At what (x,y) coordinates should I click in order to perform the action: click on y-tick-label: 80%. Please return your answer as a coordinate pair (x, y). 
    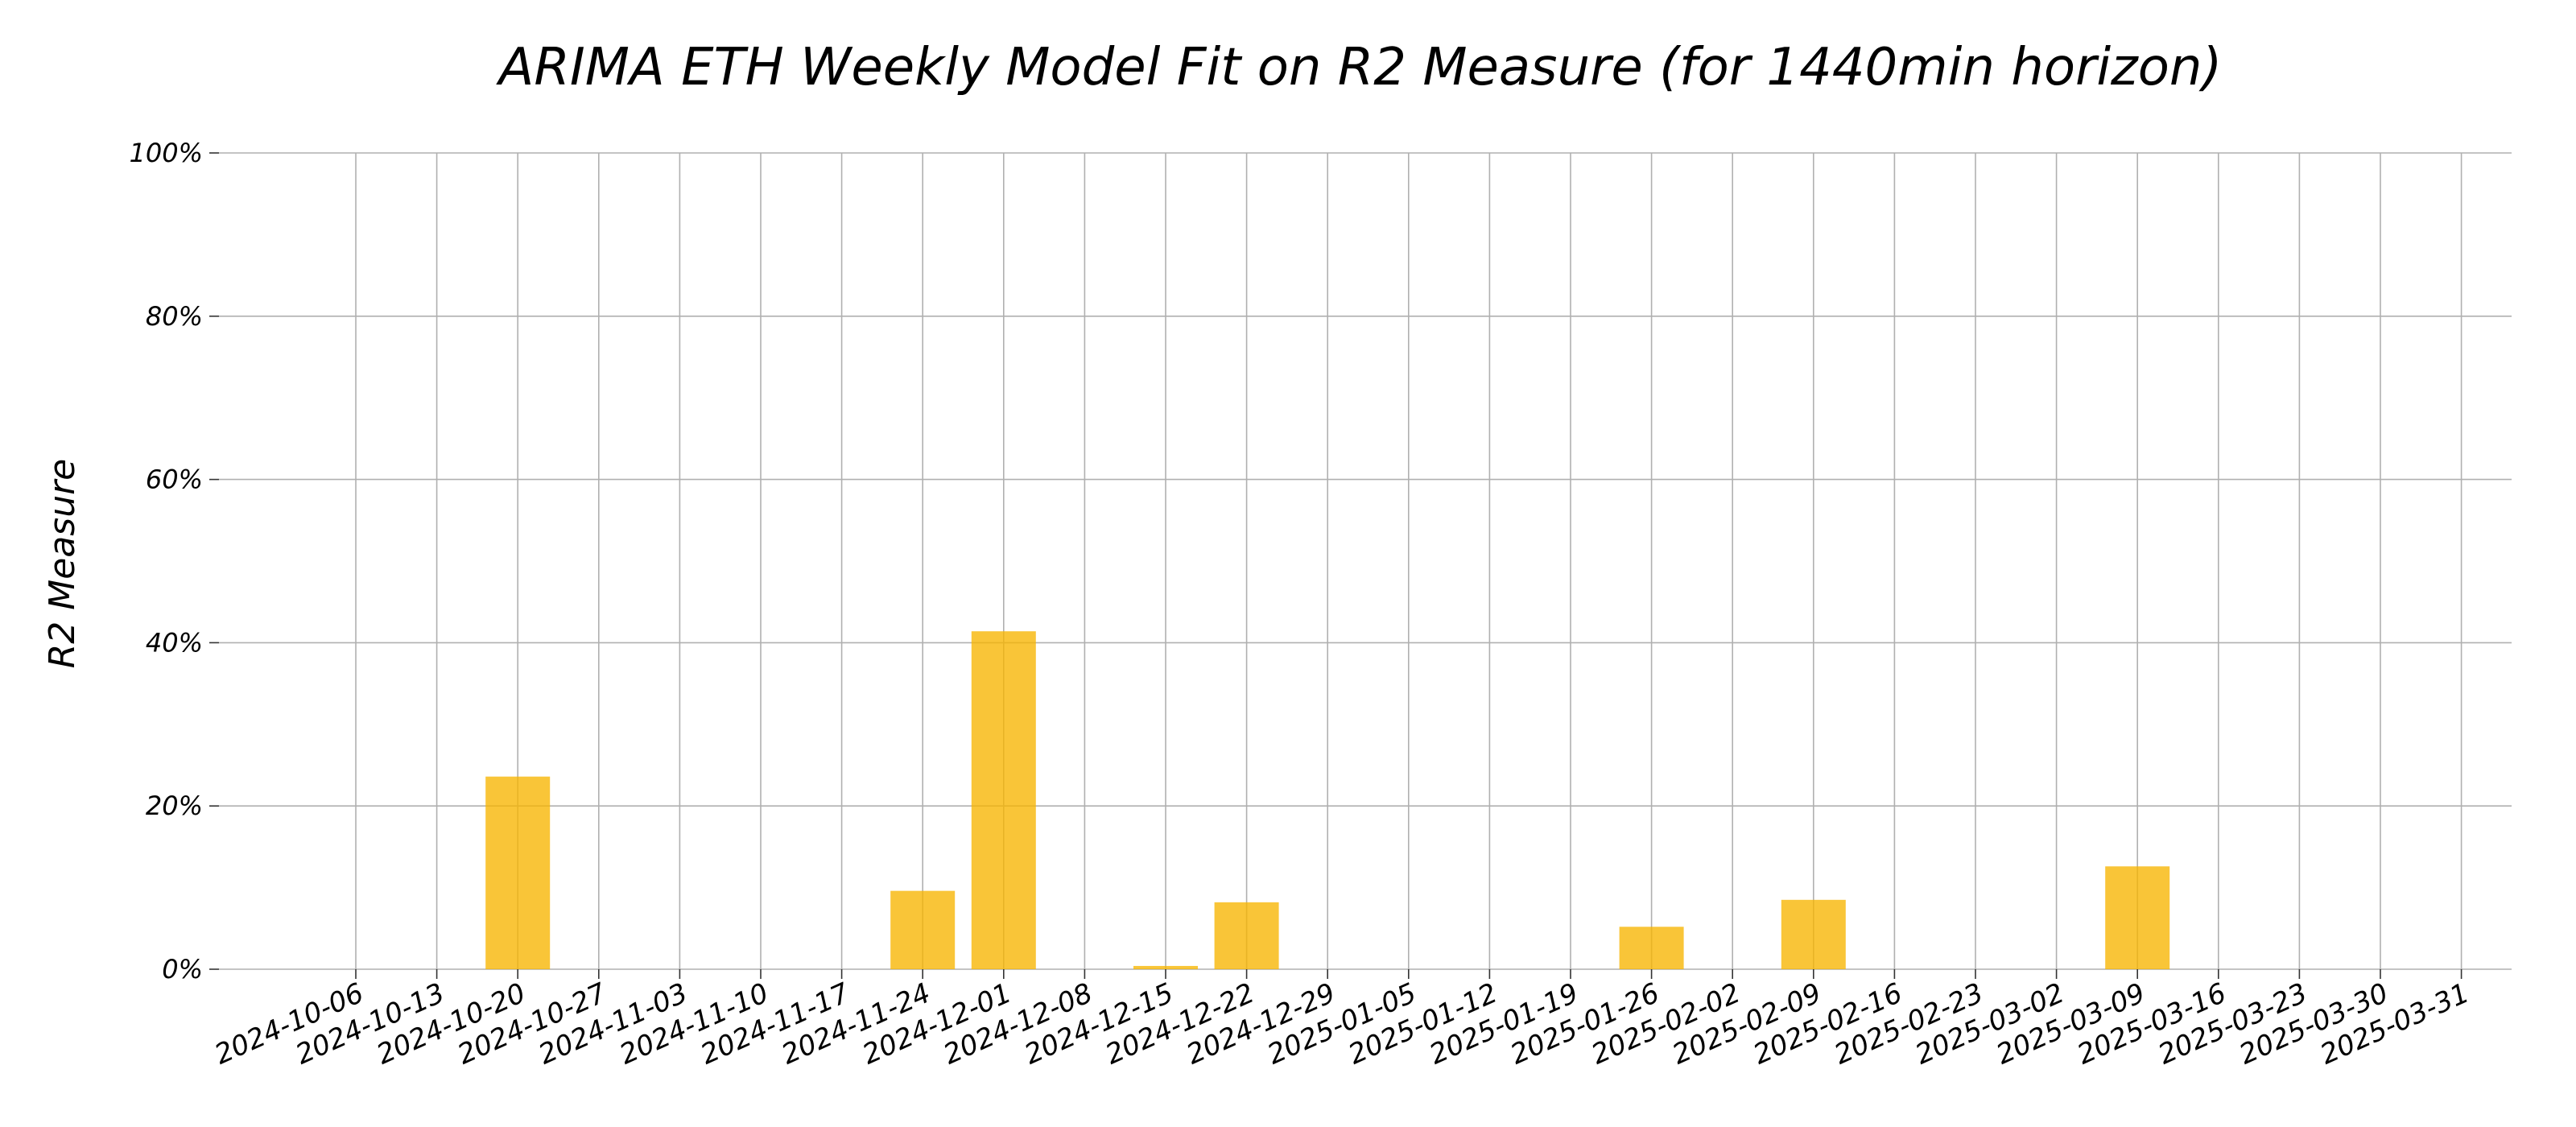
    Looking at the image, I should click on (174, 316).